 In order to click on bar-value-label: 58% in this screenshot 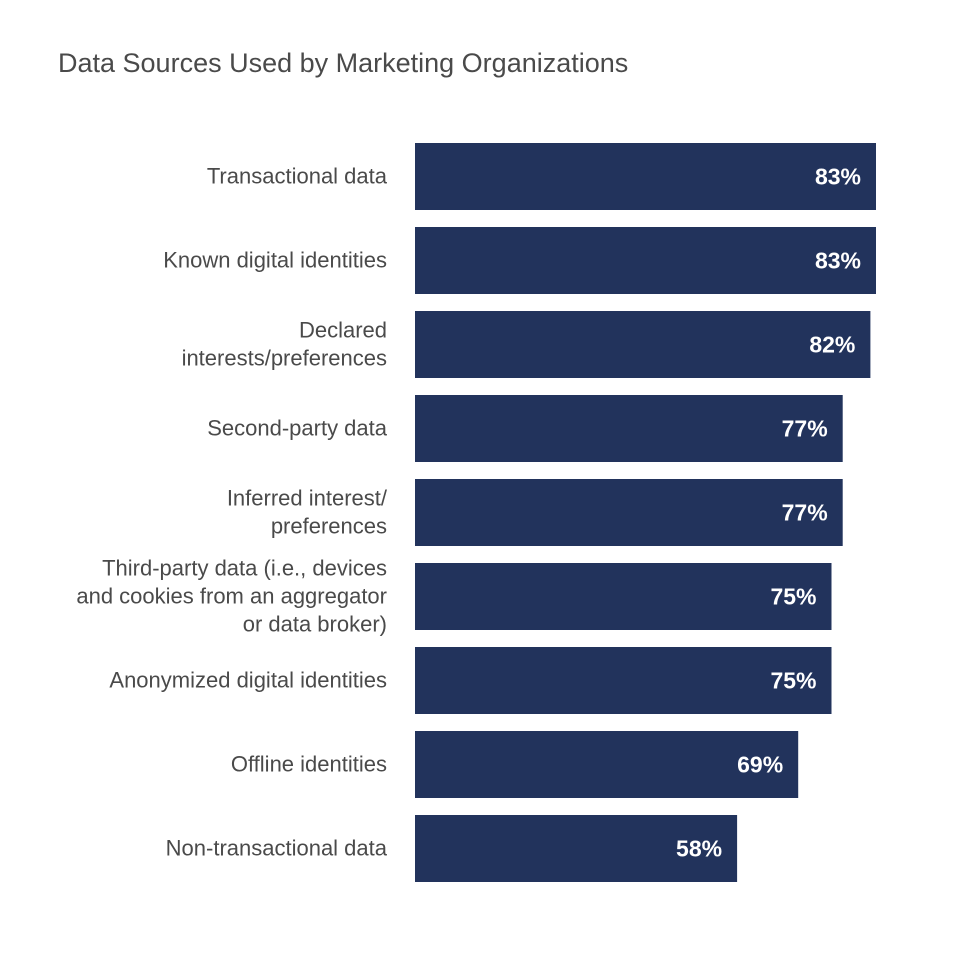, I will do `click(699, 849)`.